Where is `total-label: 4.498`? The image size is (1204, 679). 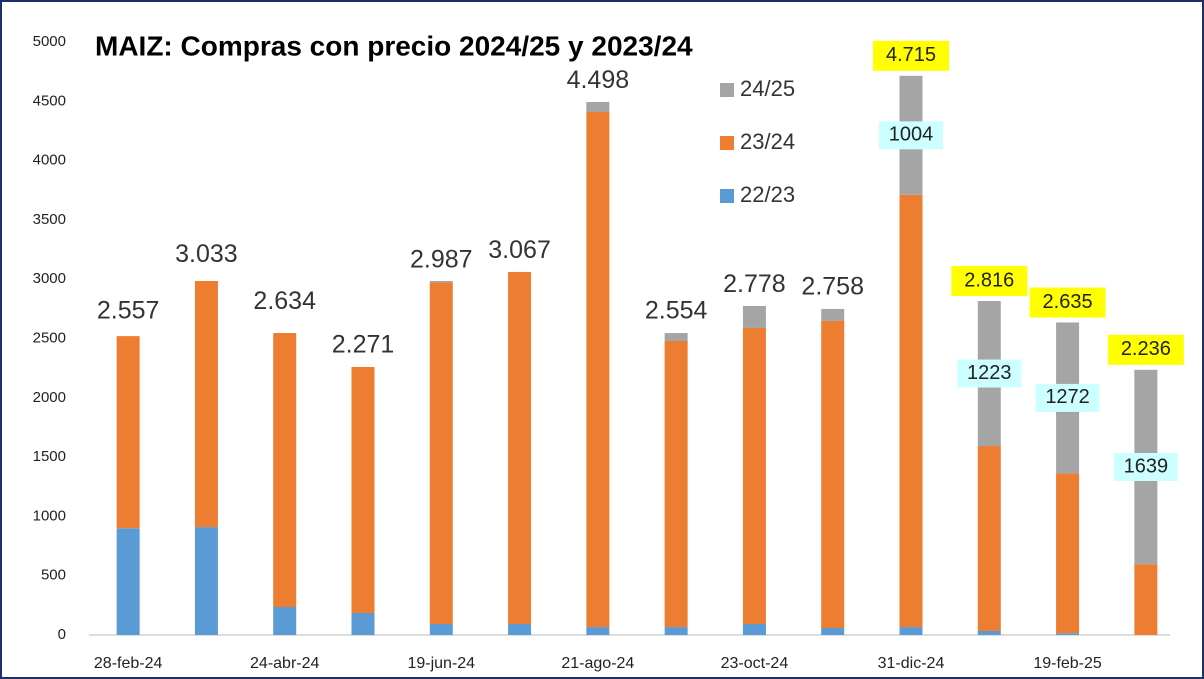
total-label: 4.498 is located at coordinates (598, 80).